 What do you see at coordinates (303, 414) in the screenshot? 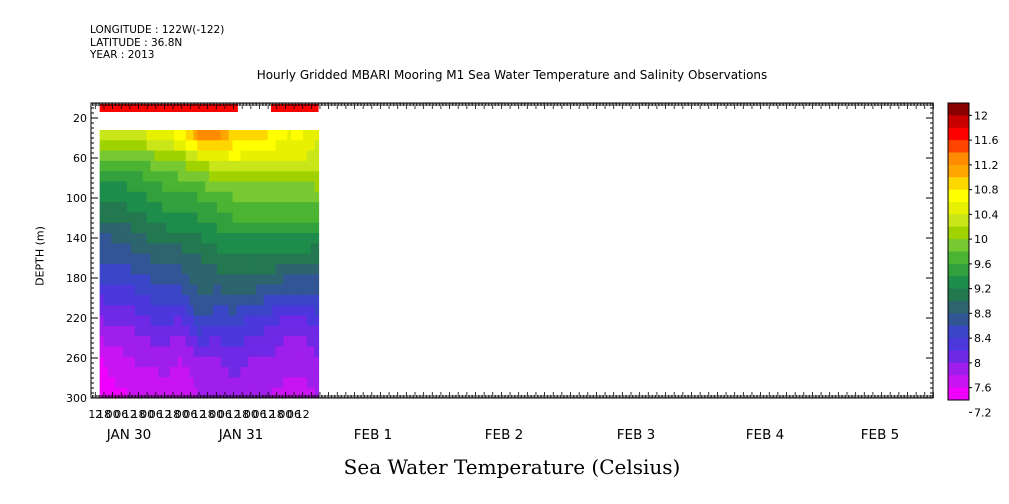
I see `x-hour-tick-label: 12` at bounding box center [303, 414].